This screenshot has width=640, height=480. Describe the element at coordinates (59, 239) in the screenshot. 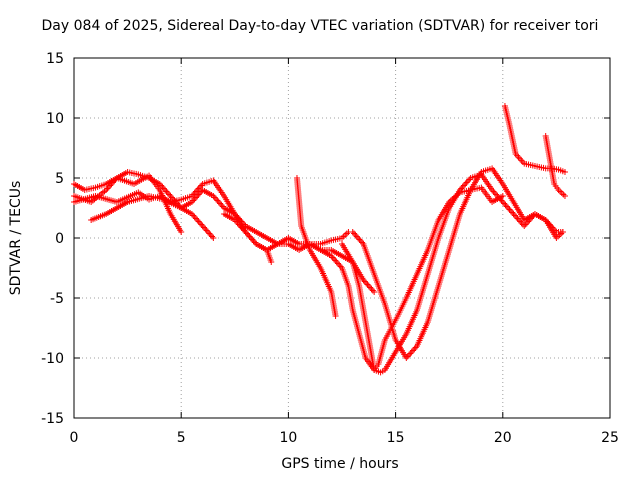

I see `y-tick-label: 0` at that location.